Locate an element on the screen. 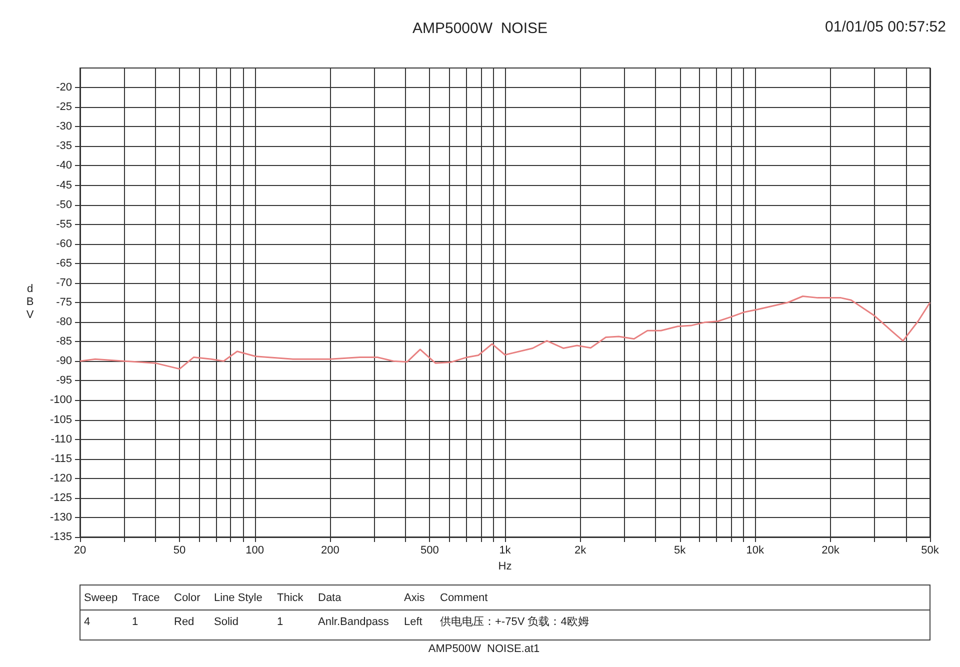 This screenshot has height=667, width=960. text: Color is located at coordinates (187, 598).